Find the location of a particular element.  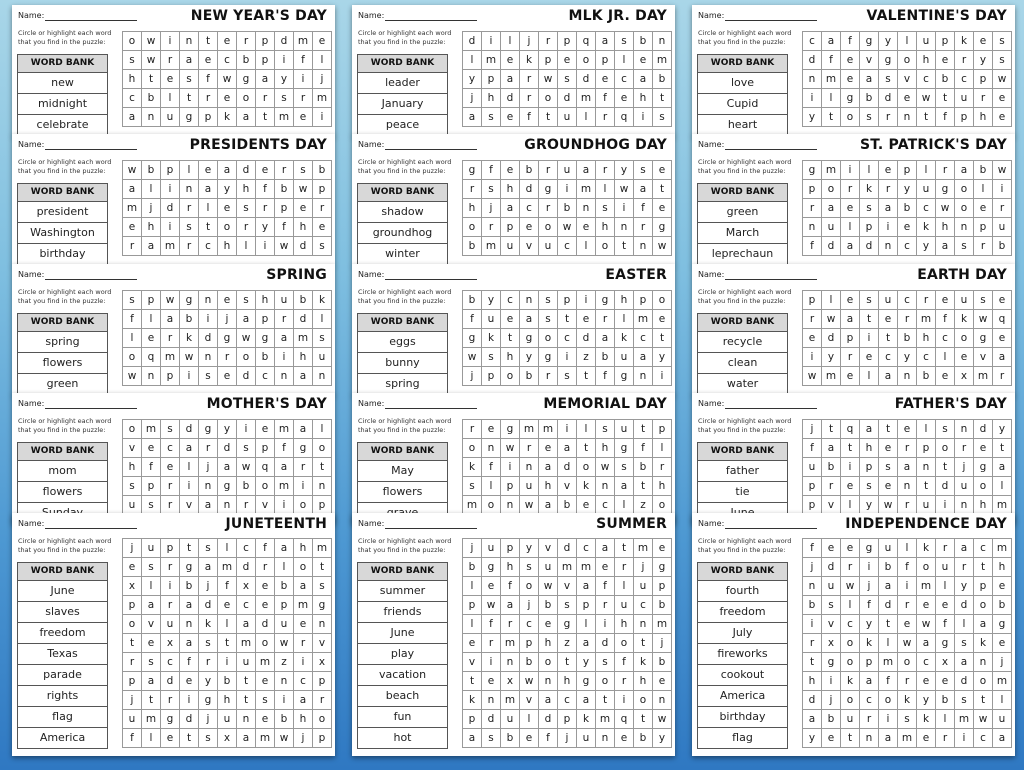

grid-cell: x is located at coordinates (246, 586).